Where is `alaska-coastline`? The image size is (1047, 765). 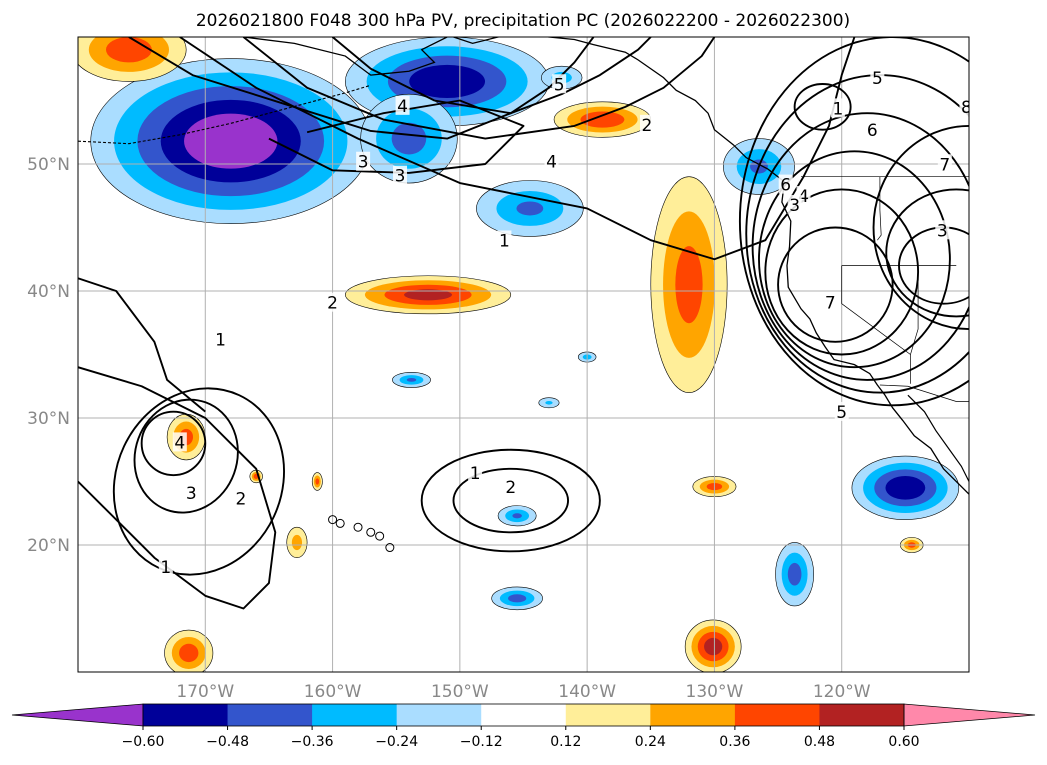 alaska-coastline is located at coordinates (345, 56).